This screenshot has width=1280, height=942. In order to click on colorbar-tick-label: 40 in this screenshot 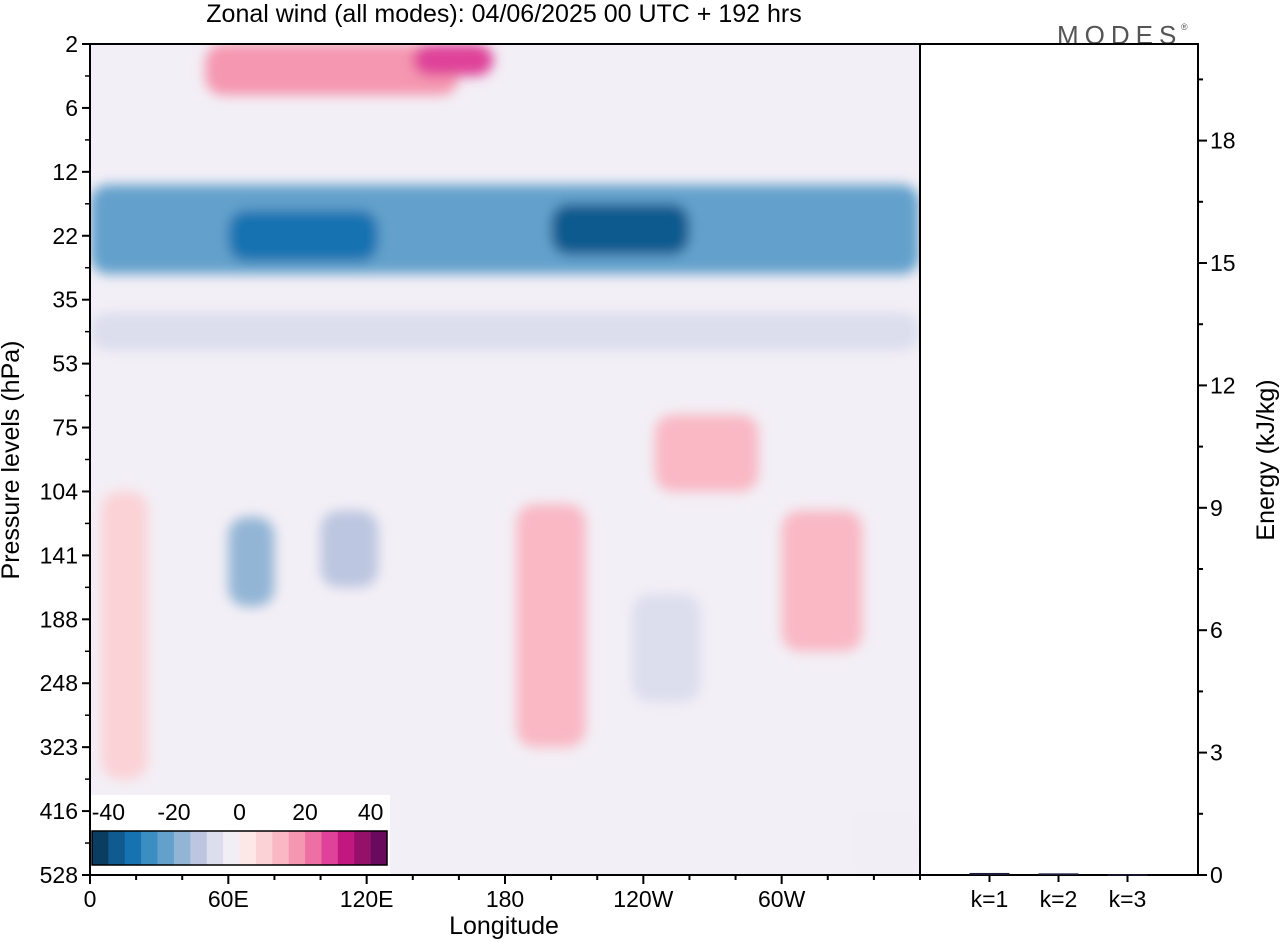, I will do `click(371, 812)`.